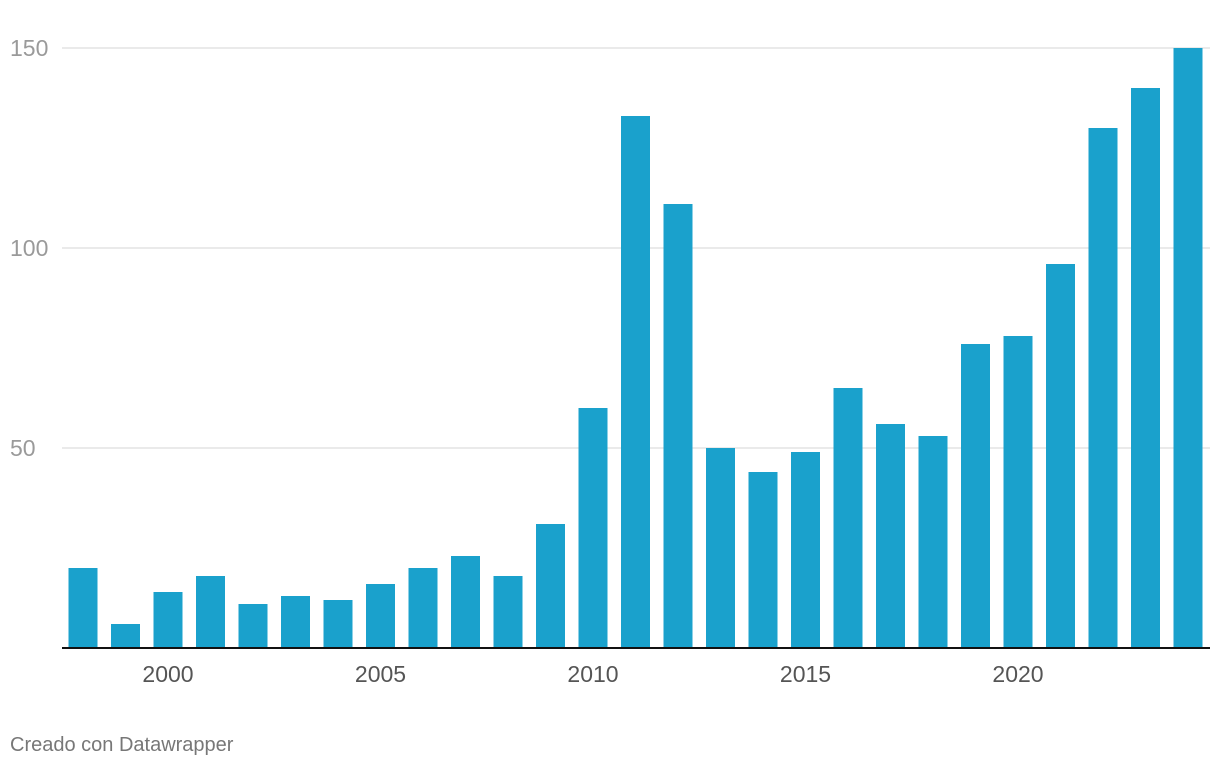 The width and height of the screenshot is (1220, 770). Describe the element at coordinates (125, 636) in the screenshot. I see `bar-1999` at that location.